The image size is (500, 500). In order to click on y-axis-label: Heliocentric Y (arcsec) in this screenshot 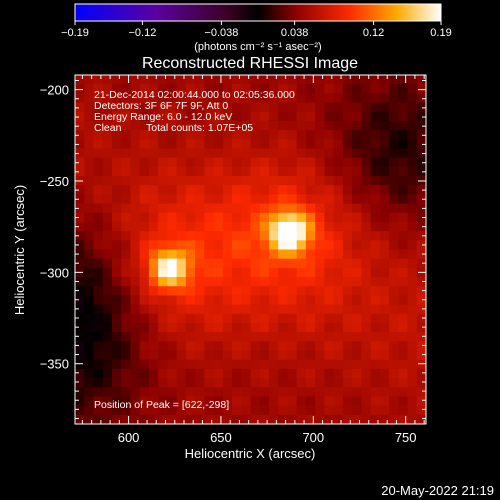, I will do `click(19, 250)`.